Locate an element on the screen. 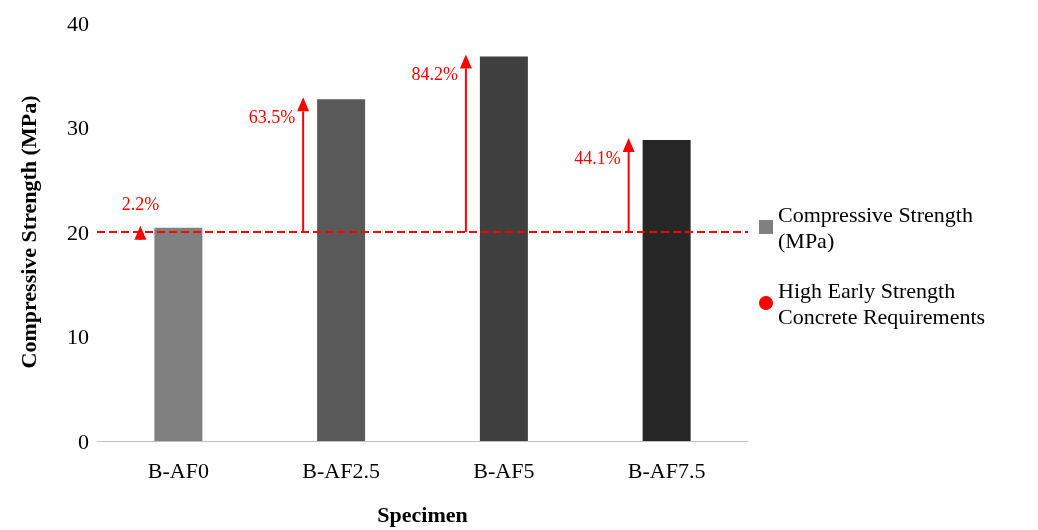 The width and height of the screenshot is (1038, 530). legend-label: High Early Strength Concrete Requirements is located at coordinates (882, 303).